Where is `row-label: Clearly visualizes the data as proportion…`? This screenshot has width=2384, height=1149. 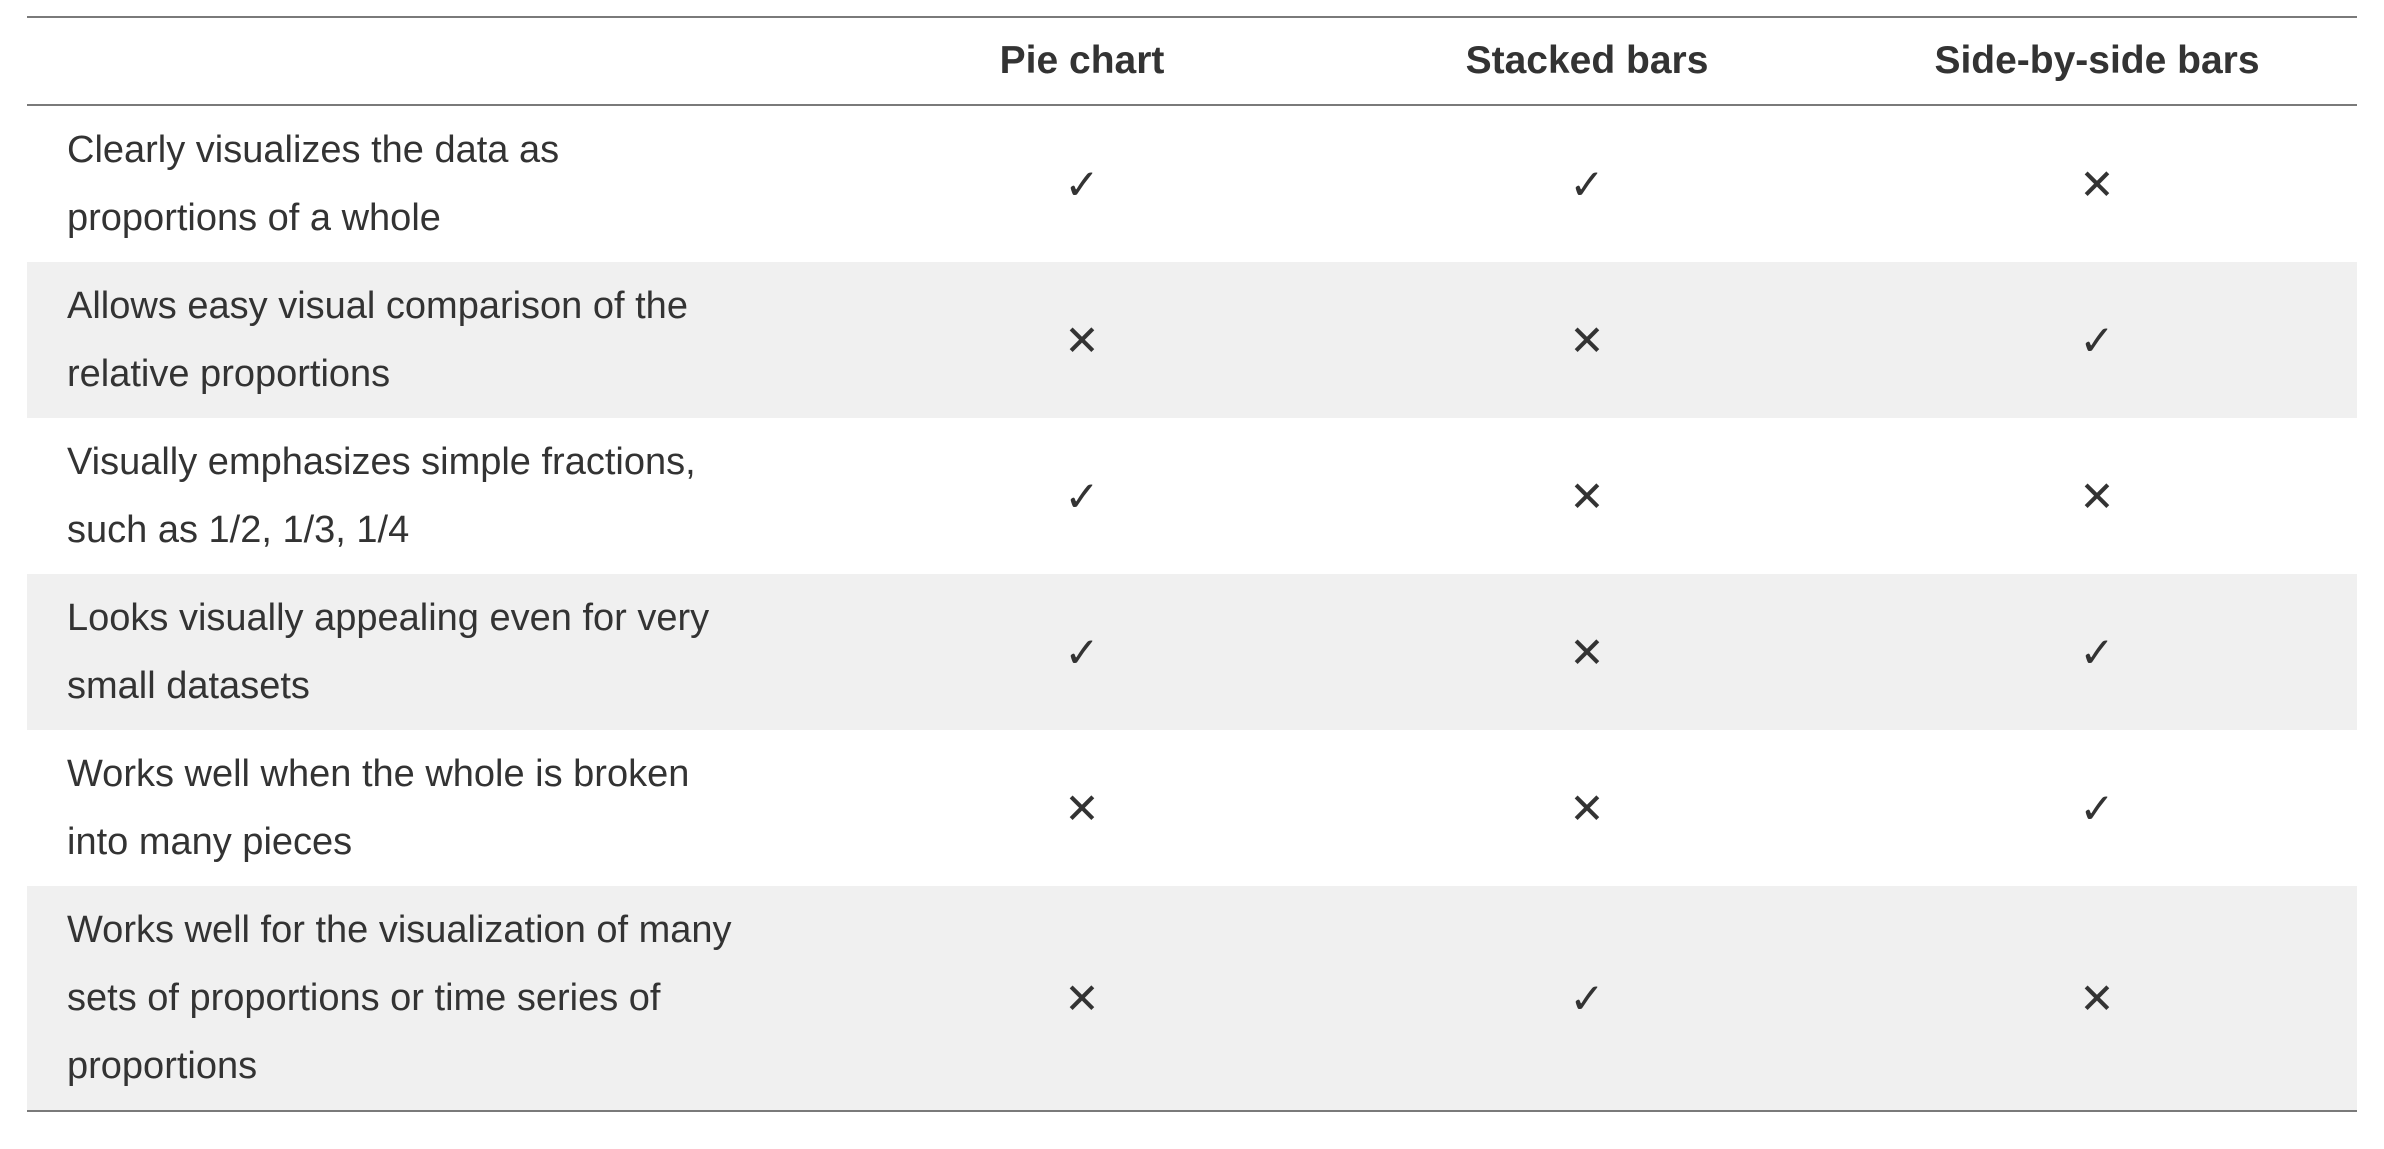
row-label: Clearly visualizes the data as proportion… is located at coordinates (313, 184).